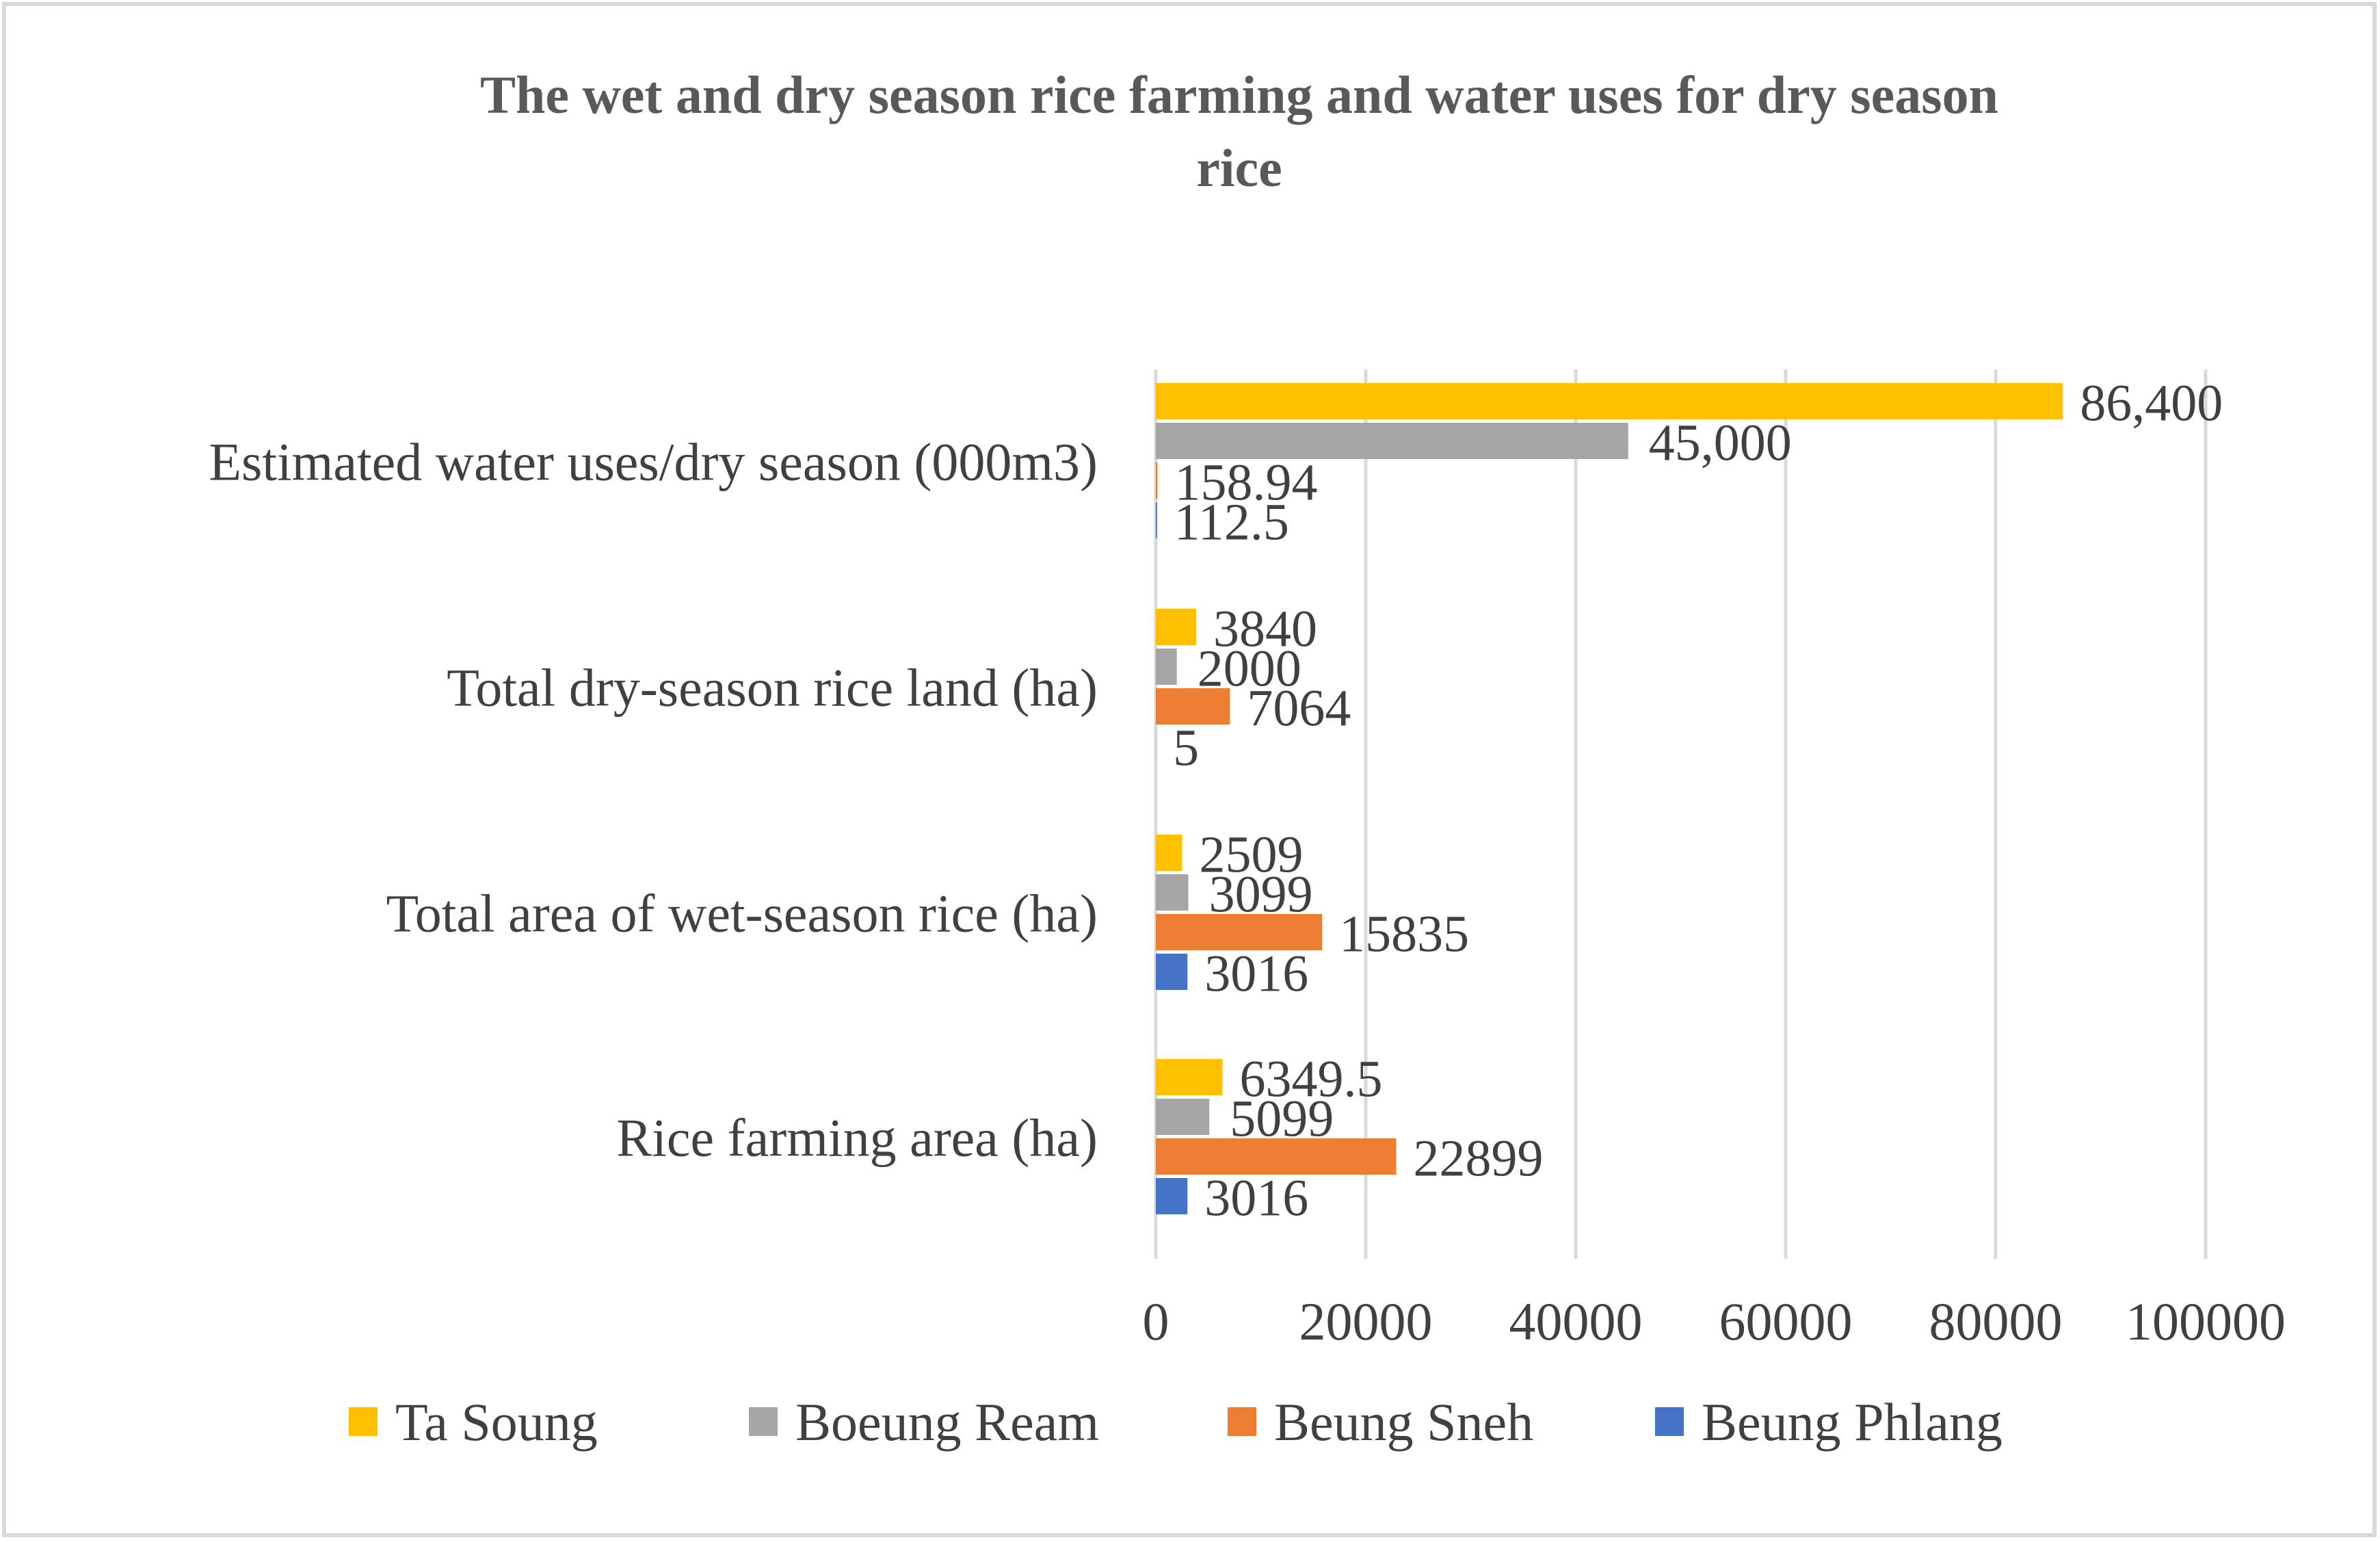 This screenshot has height=1542, width=2380. I want to click on tick-label-20000: 20000, so click(1366, 1321).